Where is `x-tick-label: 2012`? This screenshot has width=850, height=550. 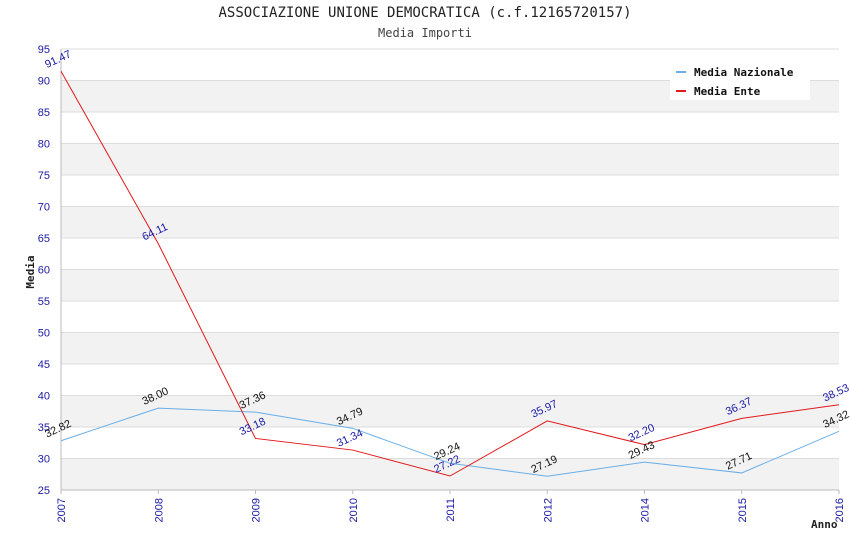
x-tick-label: 2012 is located at coordinates (548, 510).